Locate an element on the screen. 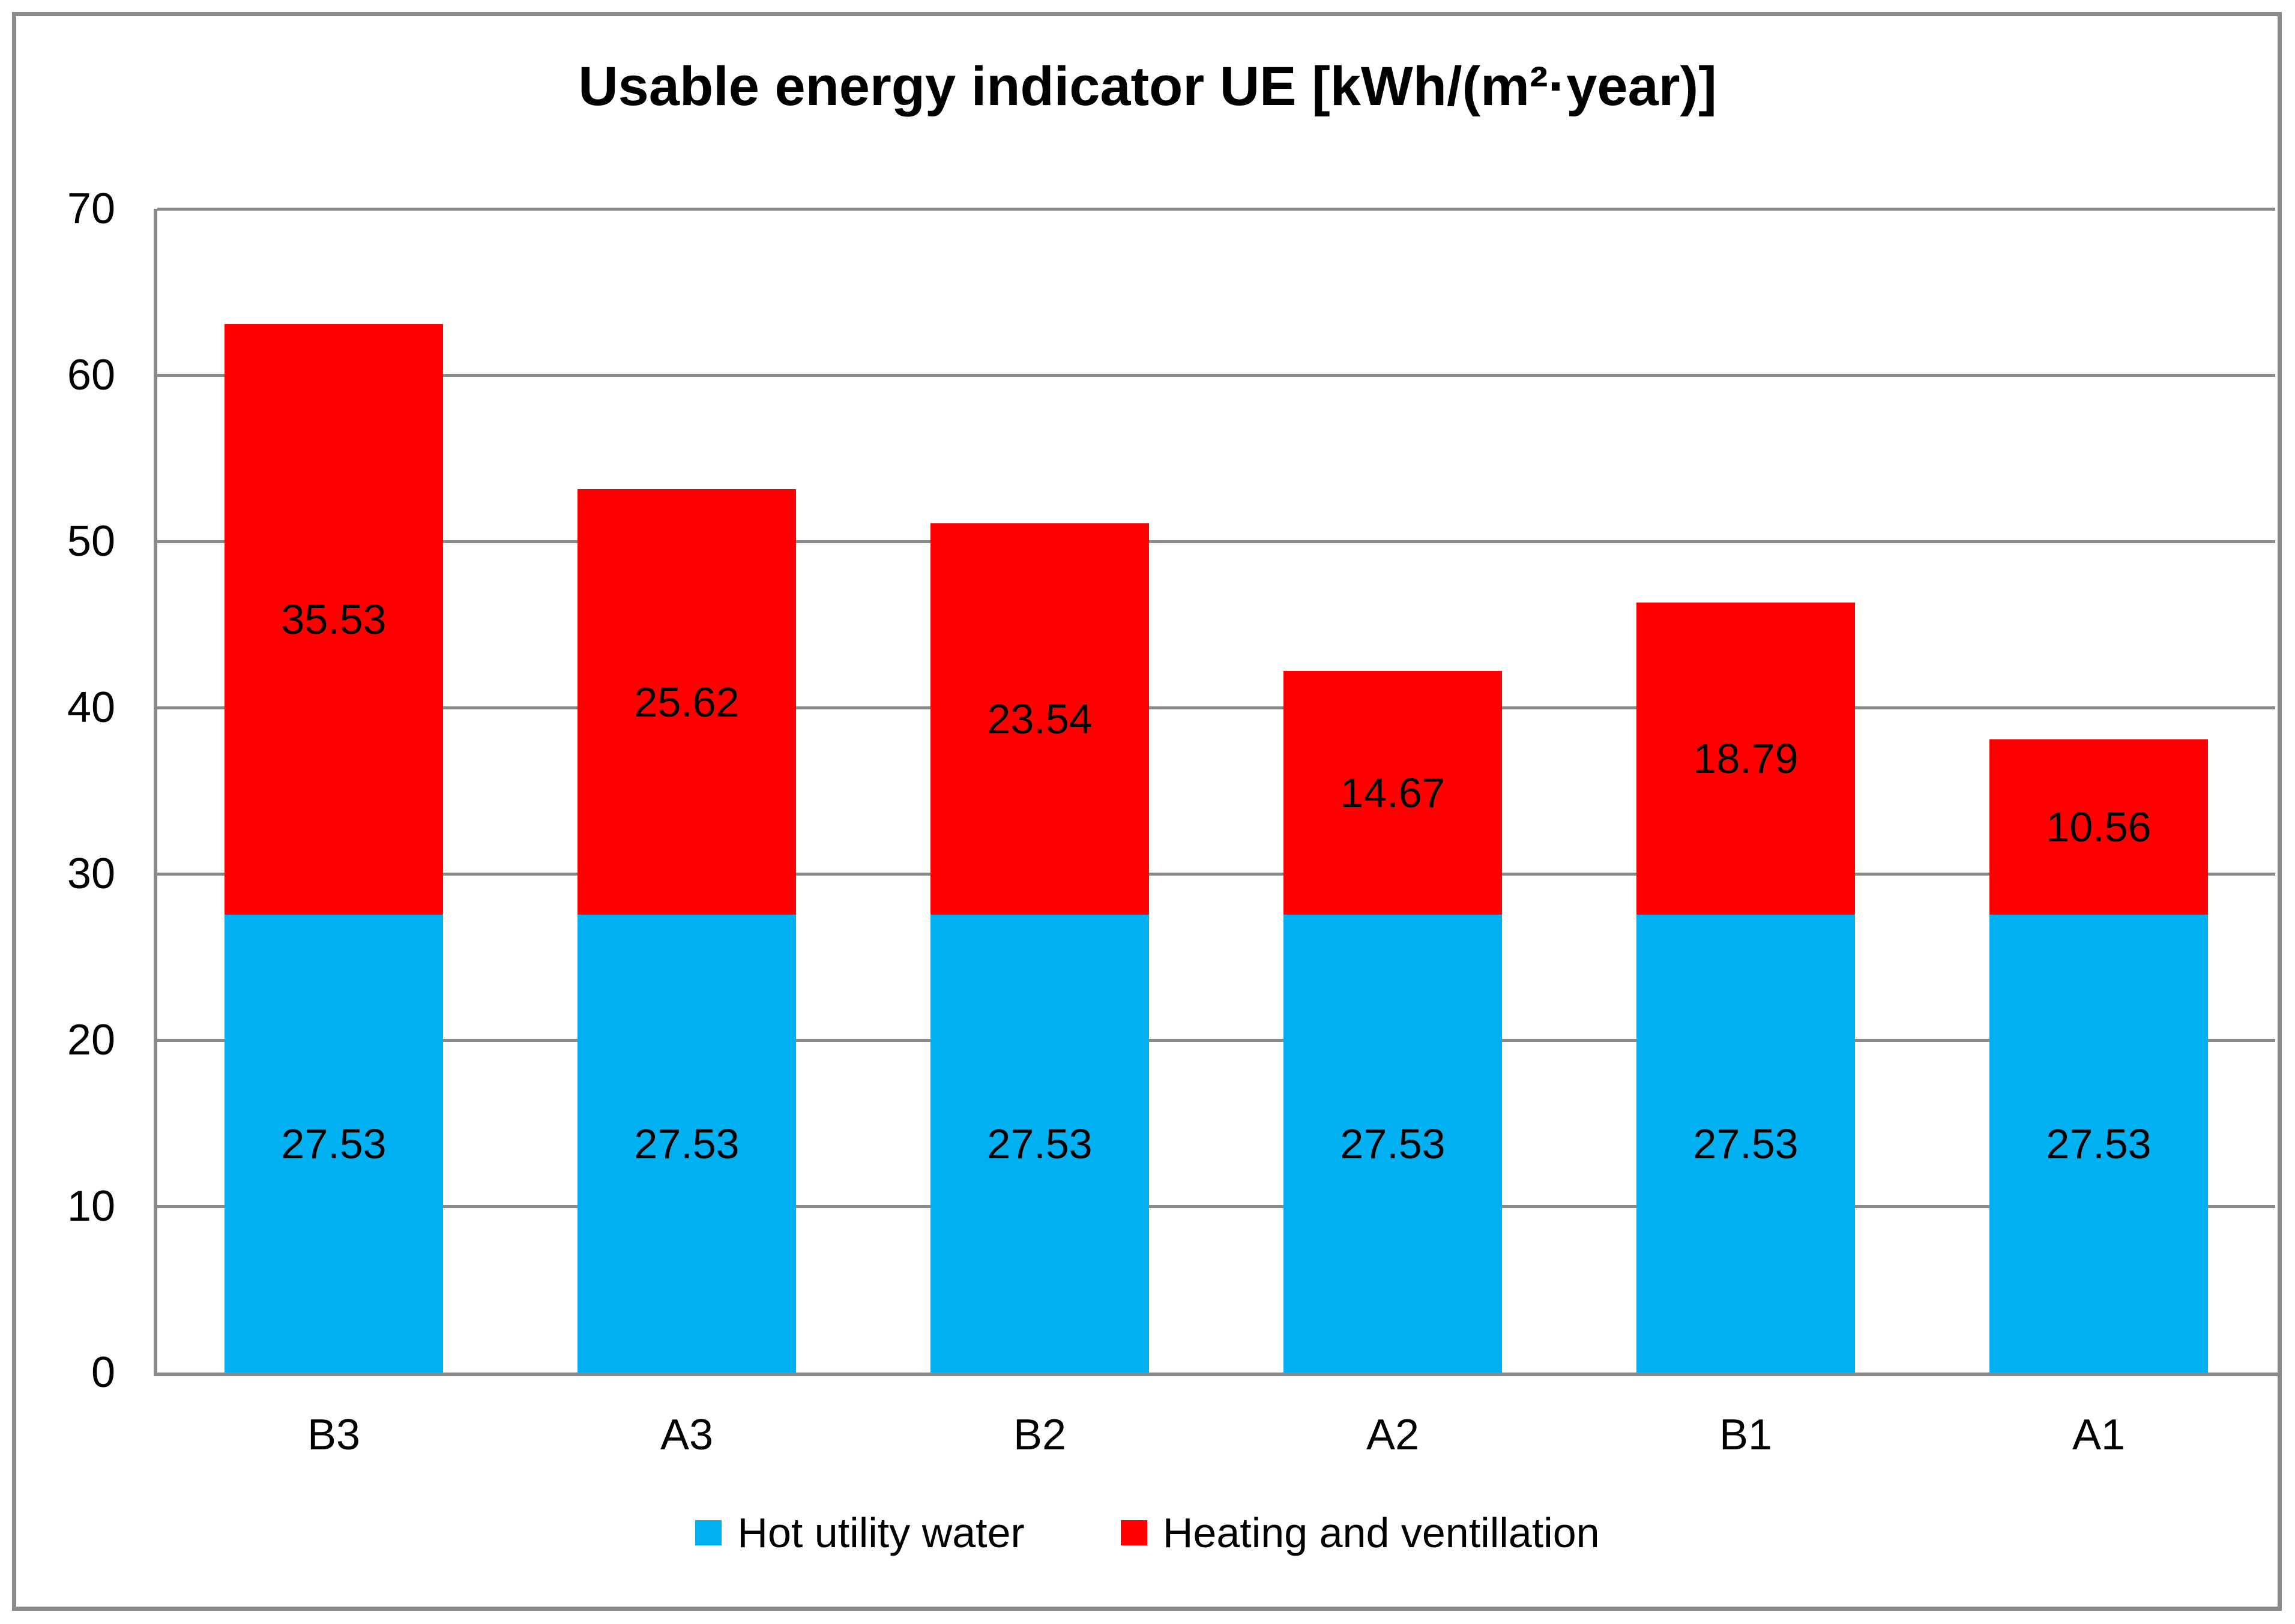 The height and width of the screenshot is (1624, 2295). legend-swatch-heating-and-ventillation is located at coordinates (1133, 1532).